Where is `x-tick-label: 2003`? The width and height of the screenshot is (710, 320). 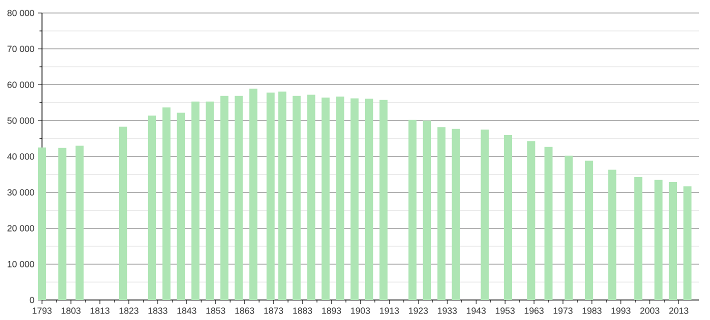
x-tick-label: 2003 is located at coordinates (650, 311).